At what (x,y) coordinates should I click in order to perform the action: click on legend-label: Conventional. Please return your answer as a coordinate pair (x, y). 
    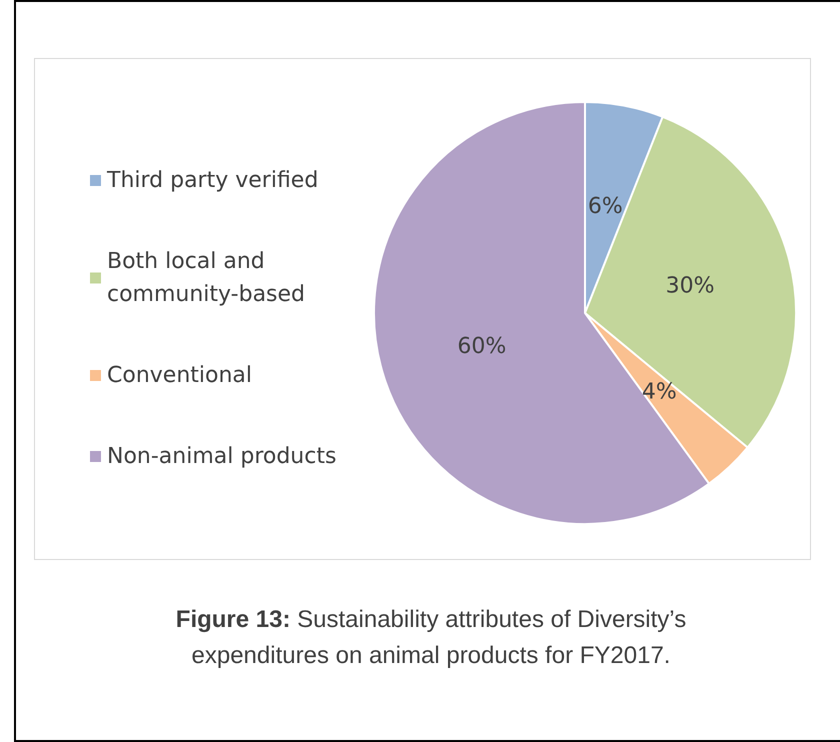
    Looking at the image, I should click on (179, 375).